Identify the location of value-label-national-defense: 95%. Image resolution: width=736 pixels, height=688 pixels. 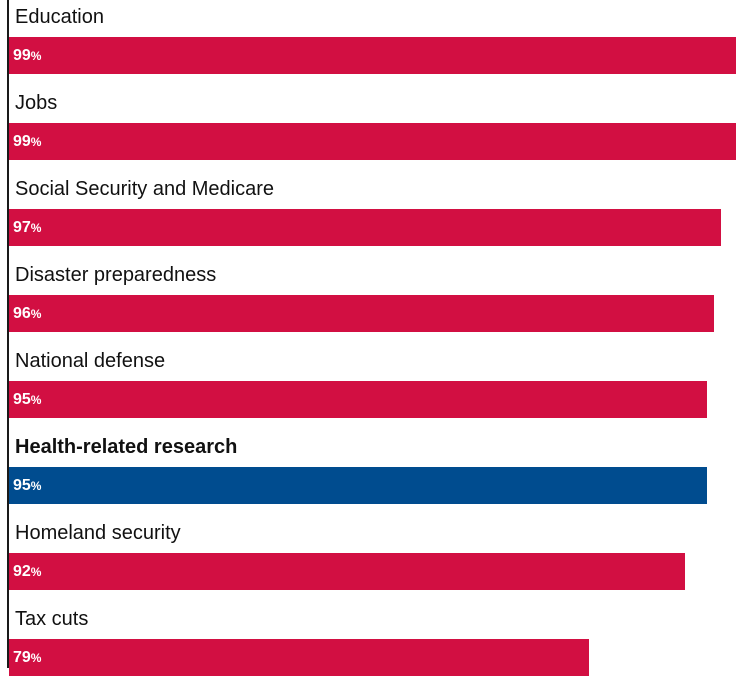
(27, 399).